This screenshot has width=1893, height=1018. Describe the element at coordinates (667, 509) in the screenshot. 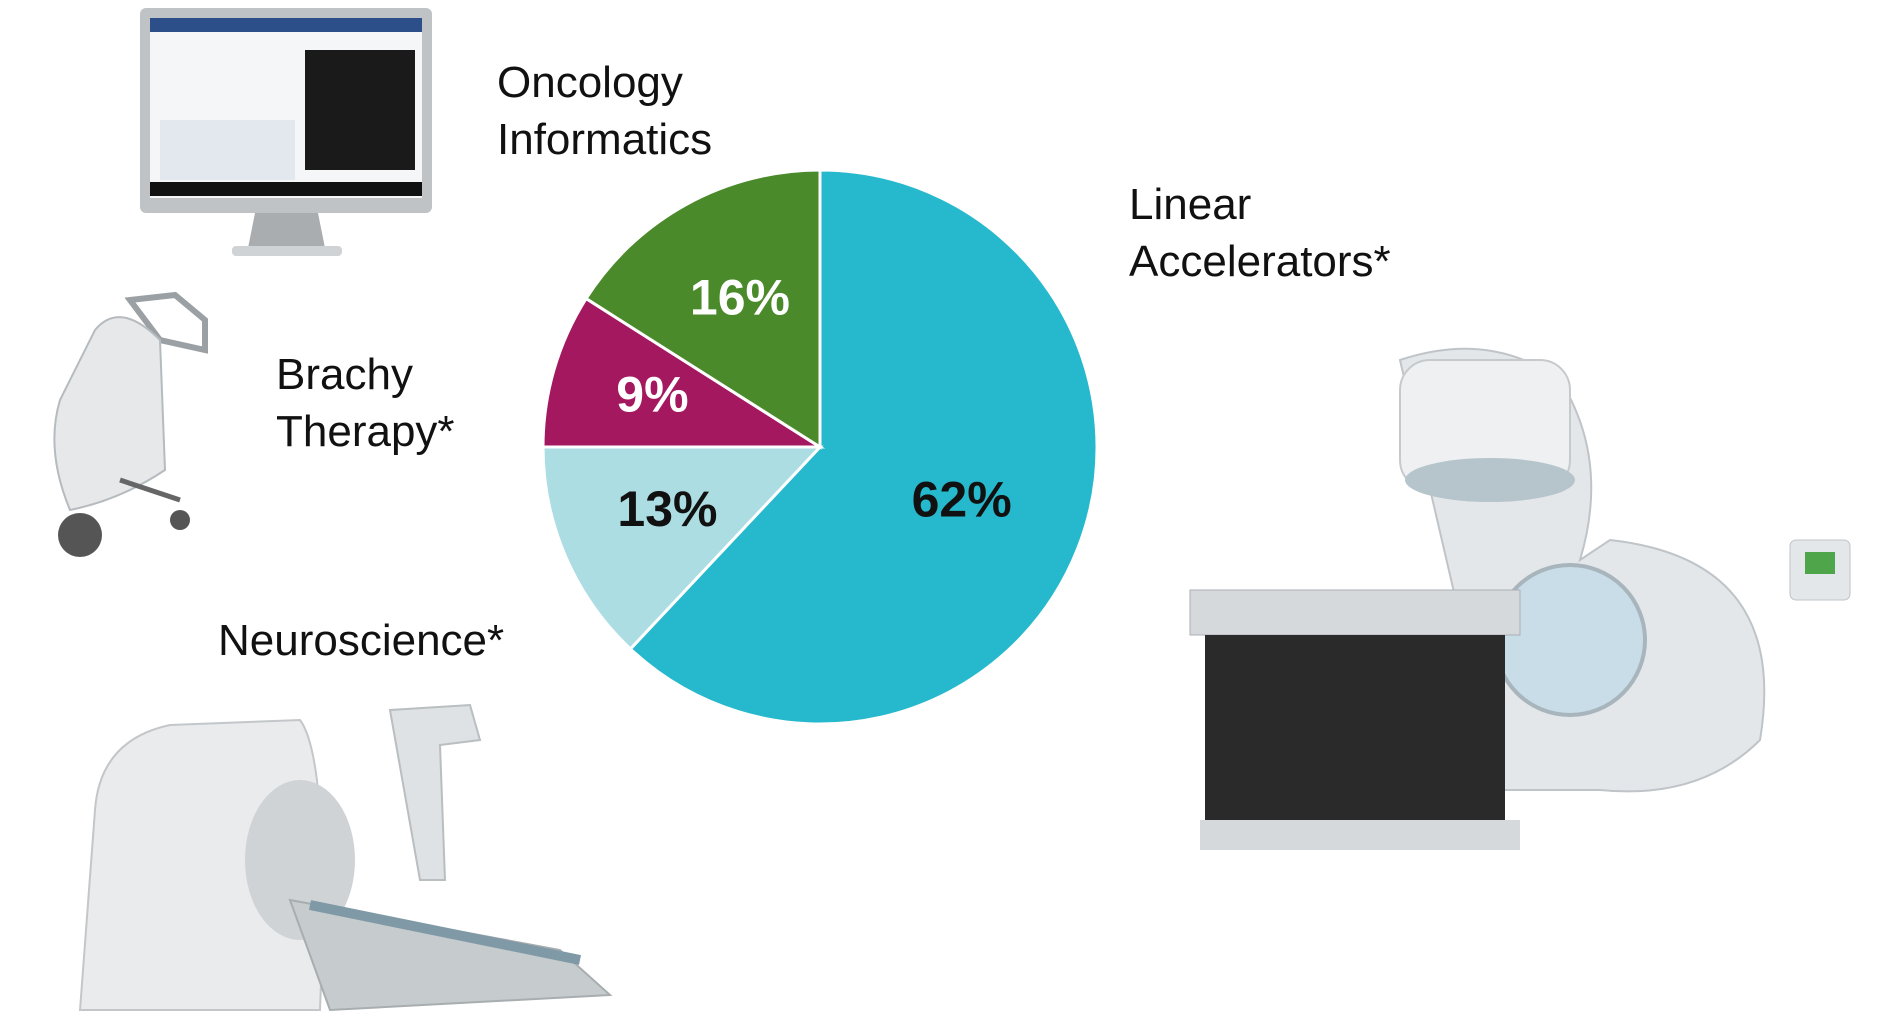

I see `value-label: 13%` at that location.